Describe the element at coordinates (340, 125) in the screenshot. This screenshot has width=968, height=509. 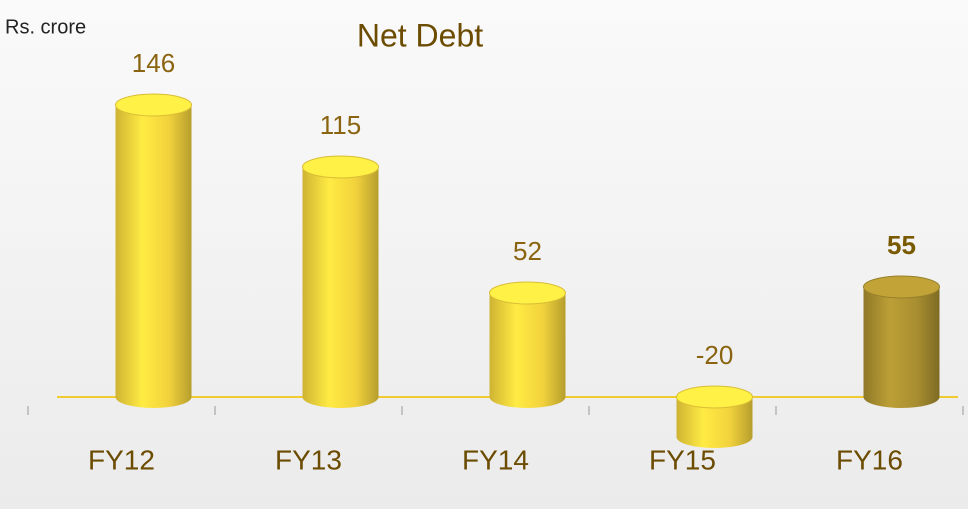
I see `value-label: 115` at that location.